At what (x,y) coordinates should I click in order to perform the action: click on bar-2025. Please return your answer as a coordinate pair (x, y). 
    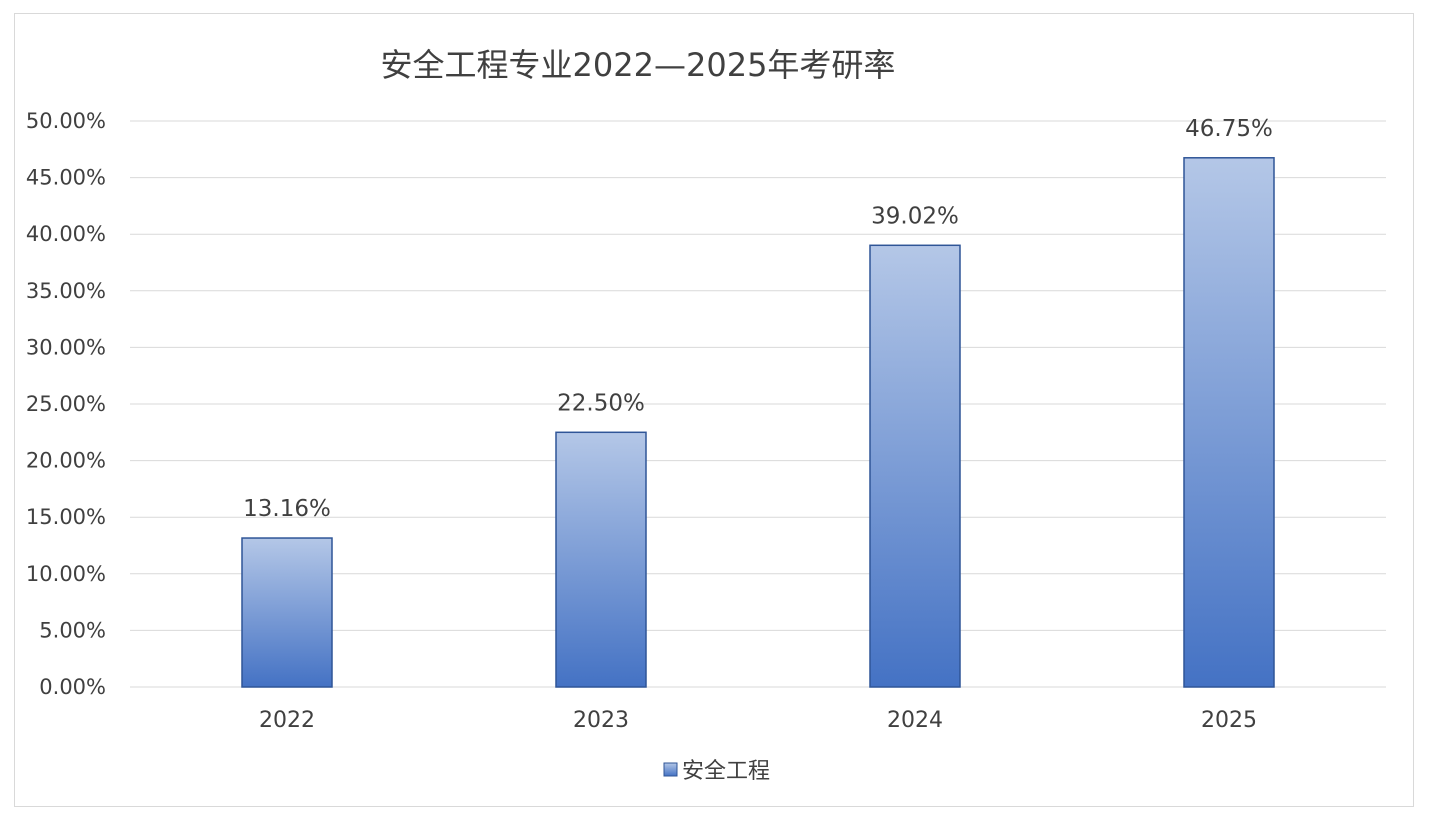
    Looking at the image, I should click on (1229, 422).